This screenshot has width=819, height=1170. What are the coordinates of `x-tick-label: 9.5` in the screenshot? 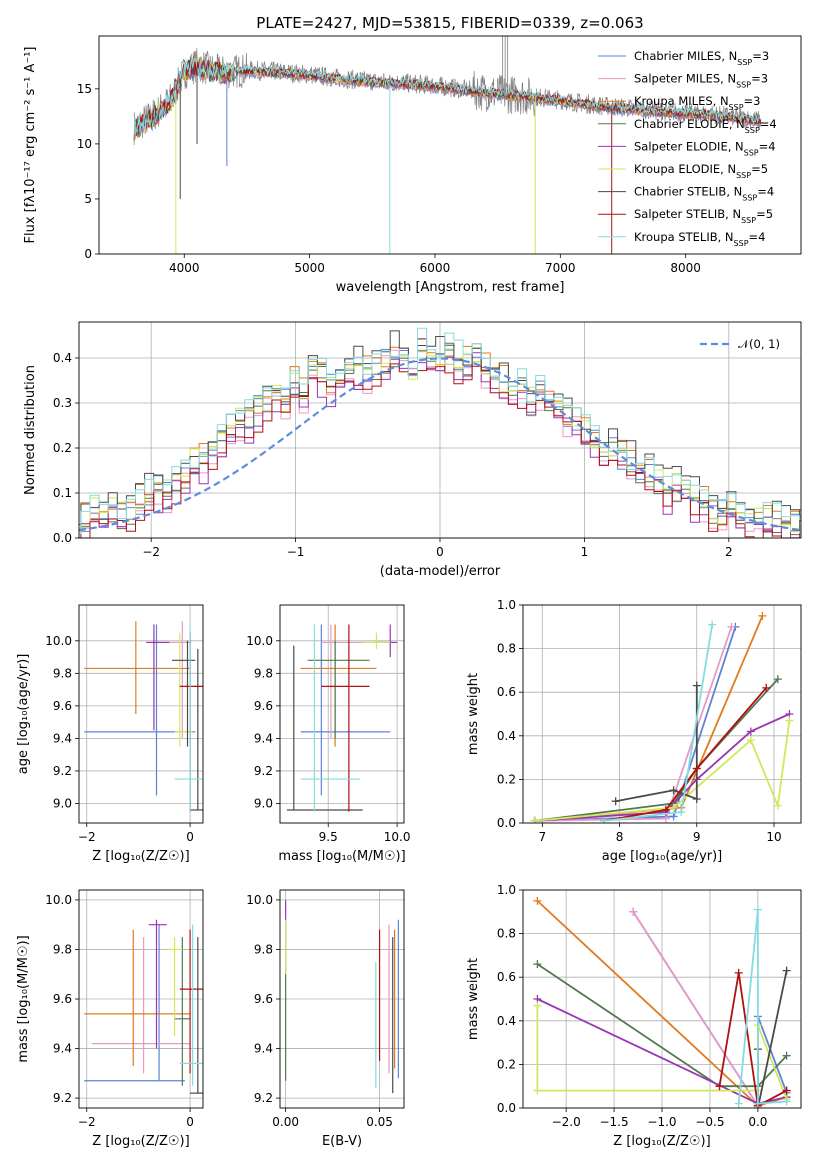 It's located at (328, 837).